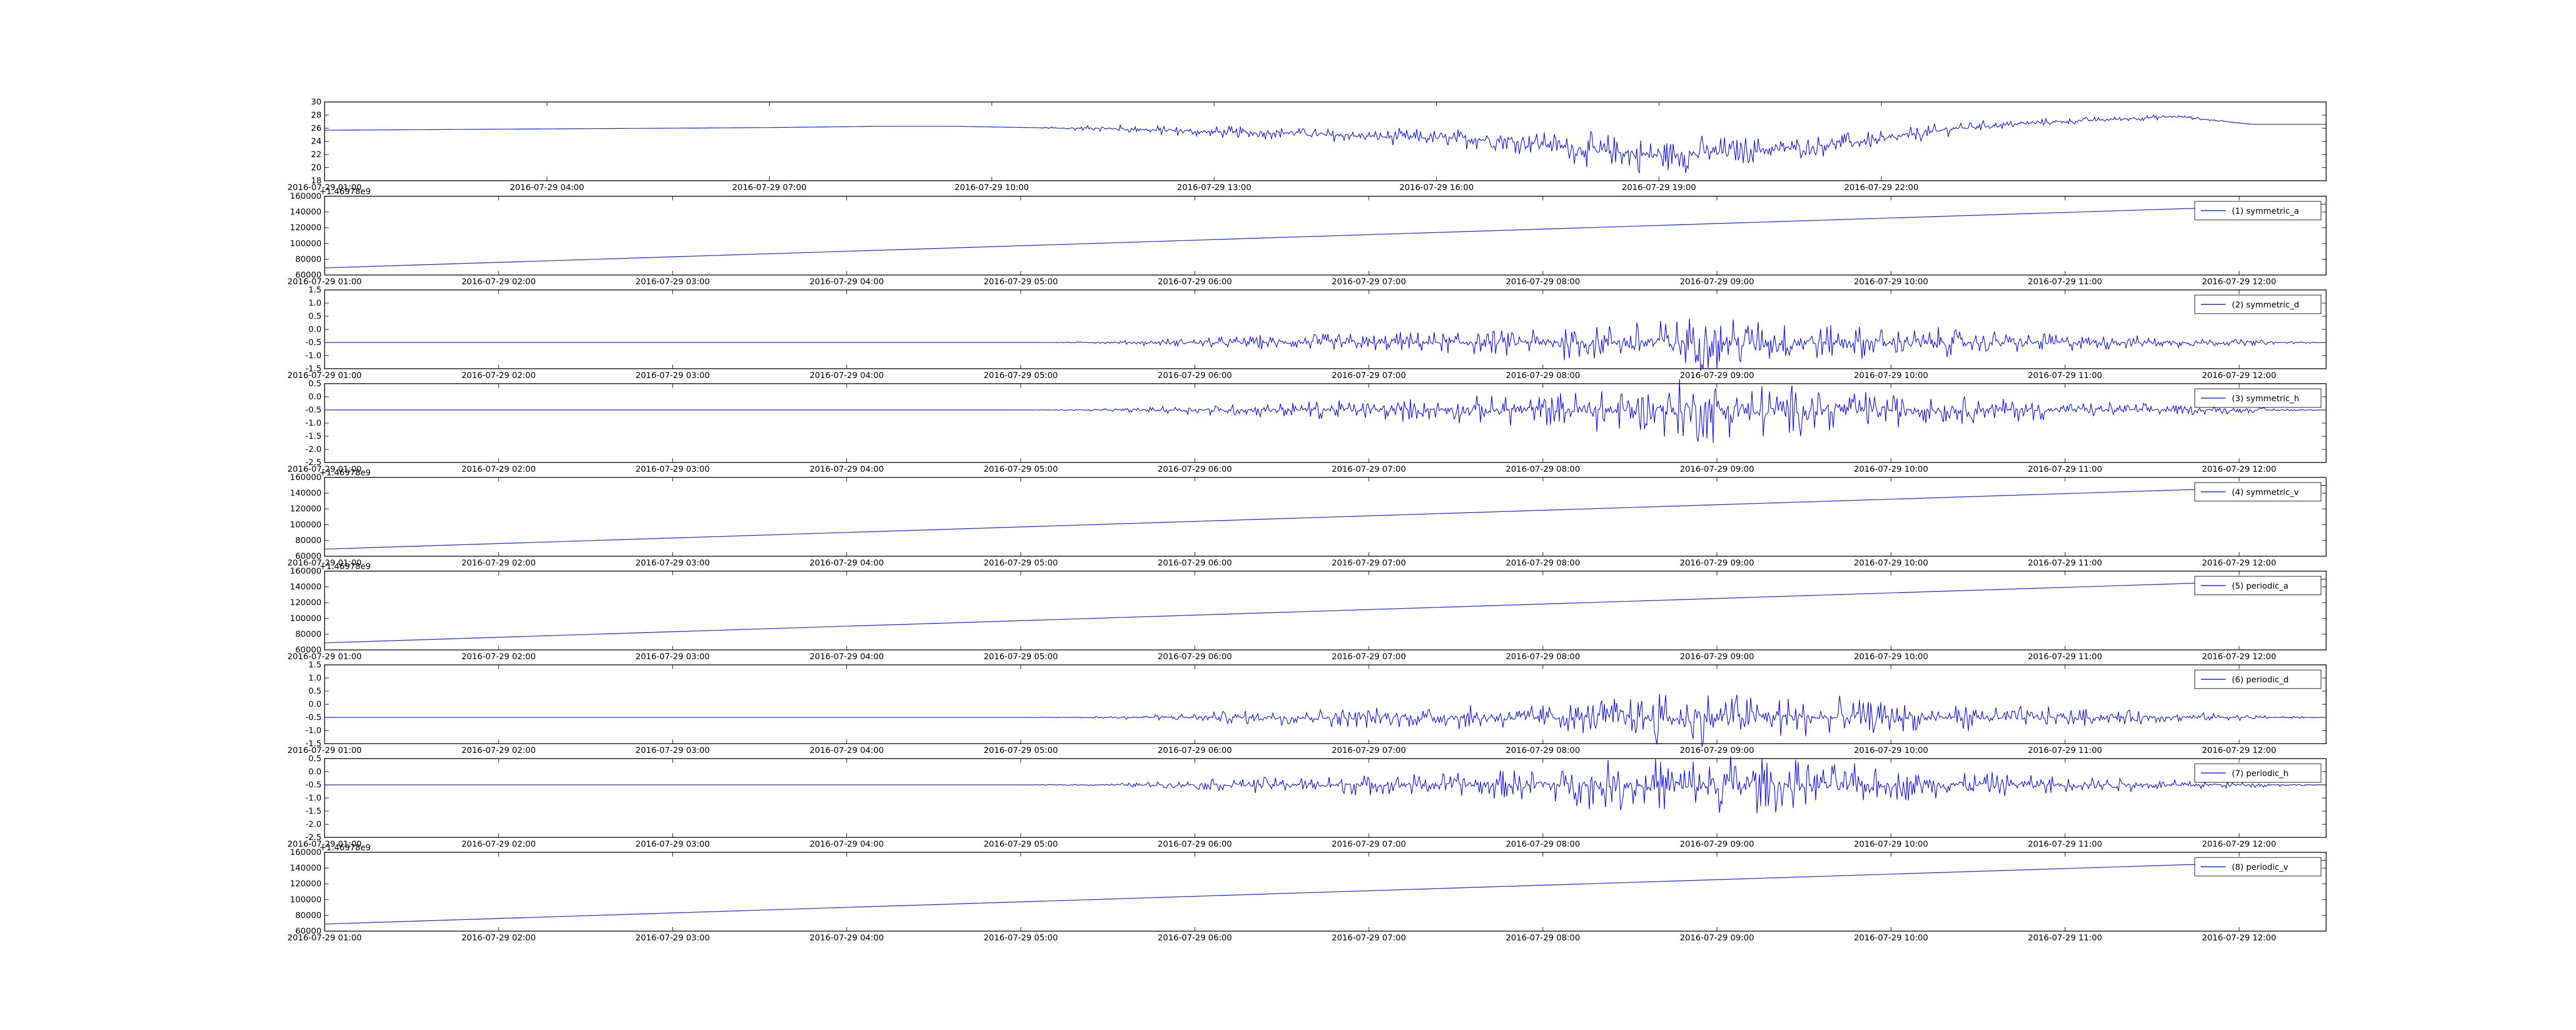 The height and width of the screenshot is (1030, 2576). What do you see at coordinates (1436, 187) in the screenshot?
I see `x-tick-label: 2016-07-29 16:00` at bounding box center [1436, 187].